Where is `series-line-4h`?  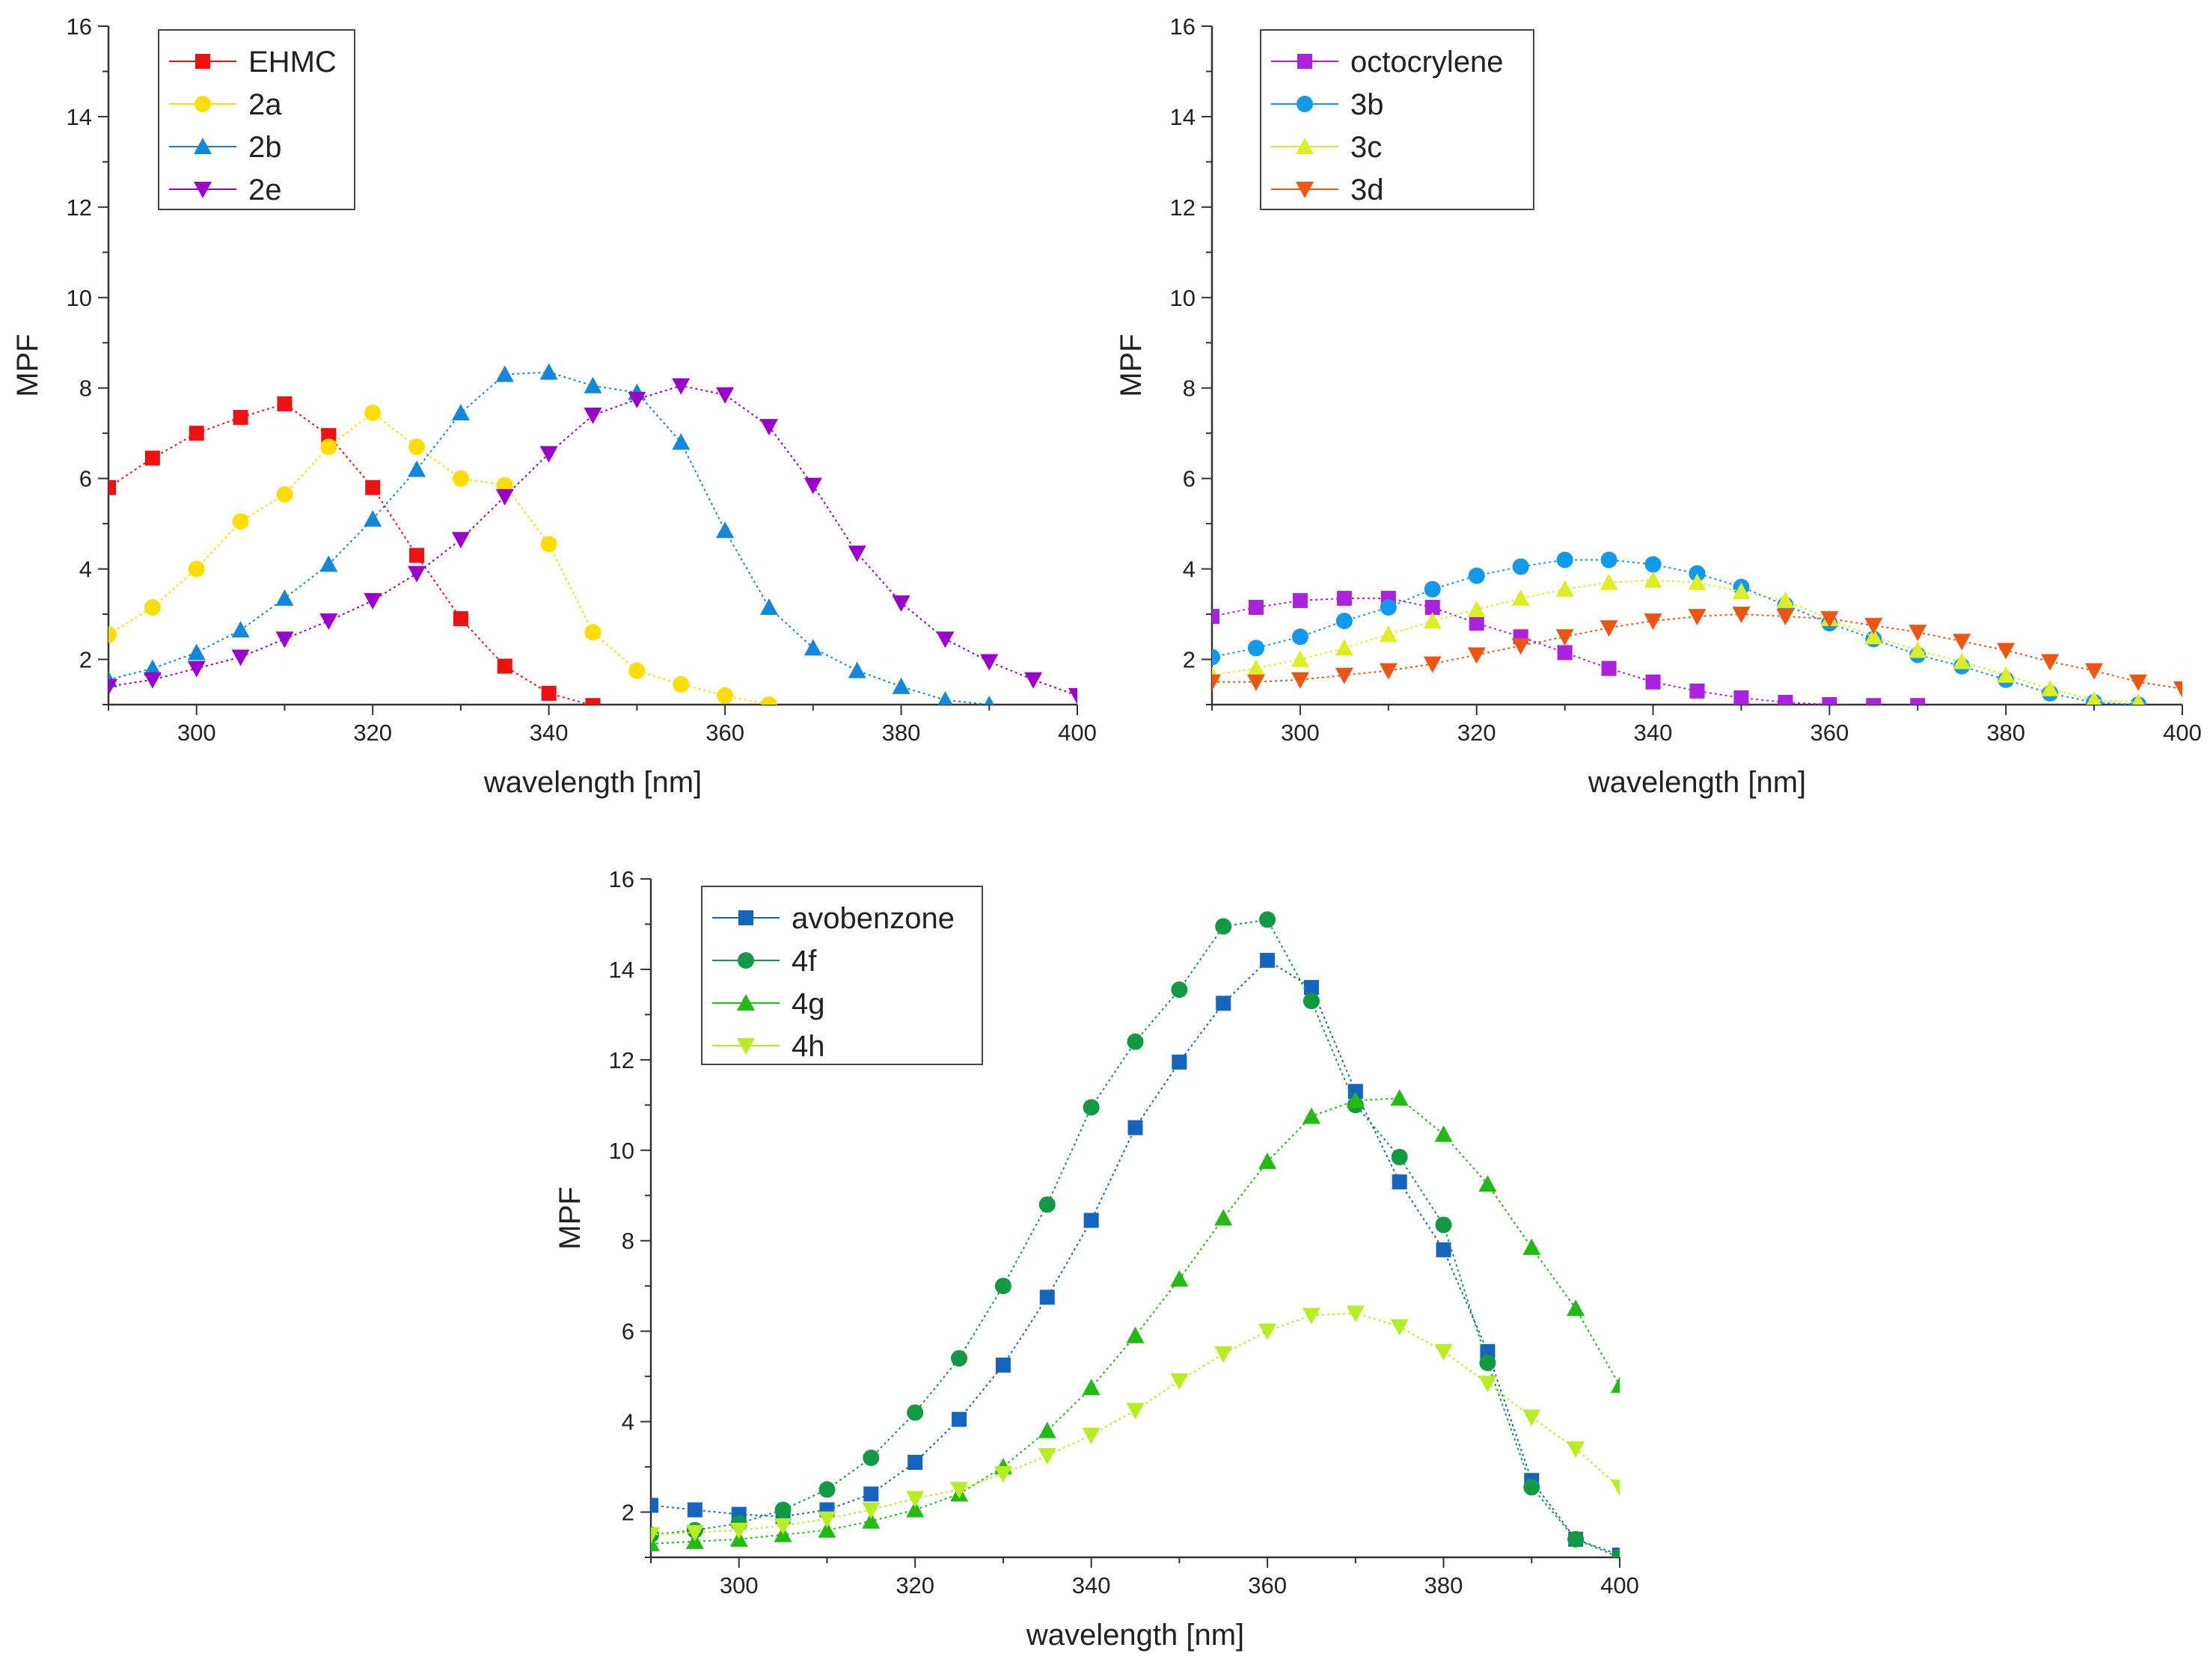 series-line-4h is located at coordinates (1135, 1424).